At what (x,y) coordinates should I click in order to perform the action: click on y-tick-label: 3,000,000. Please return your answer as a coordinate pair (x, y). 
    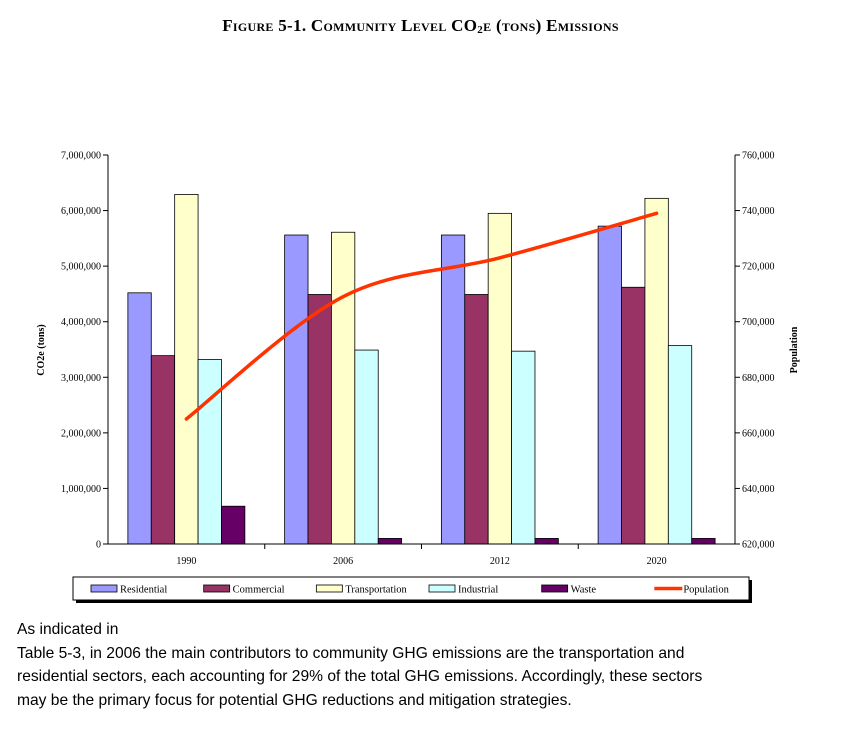
    Looking at the image, I should click on (81, 378).